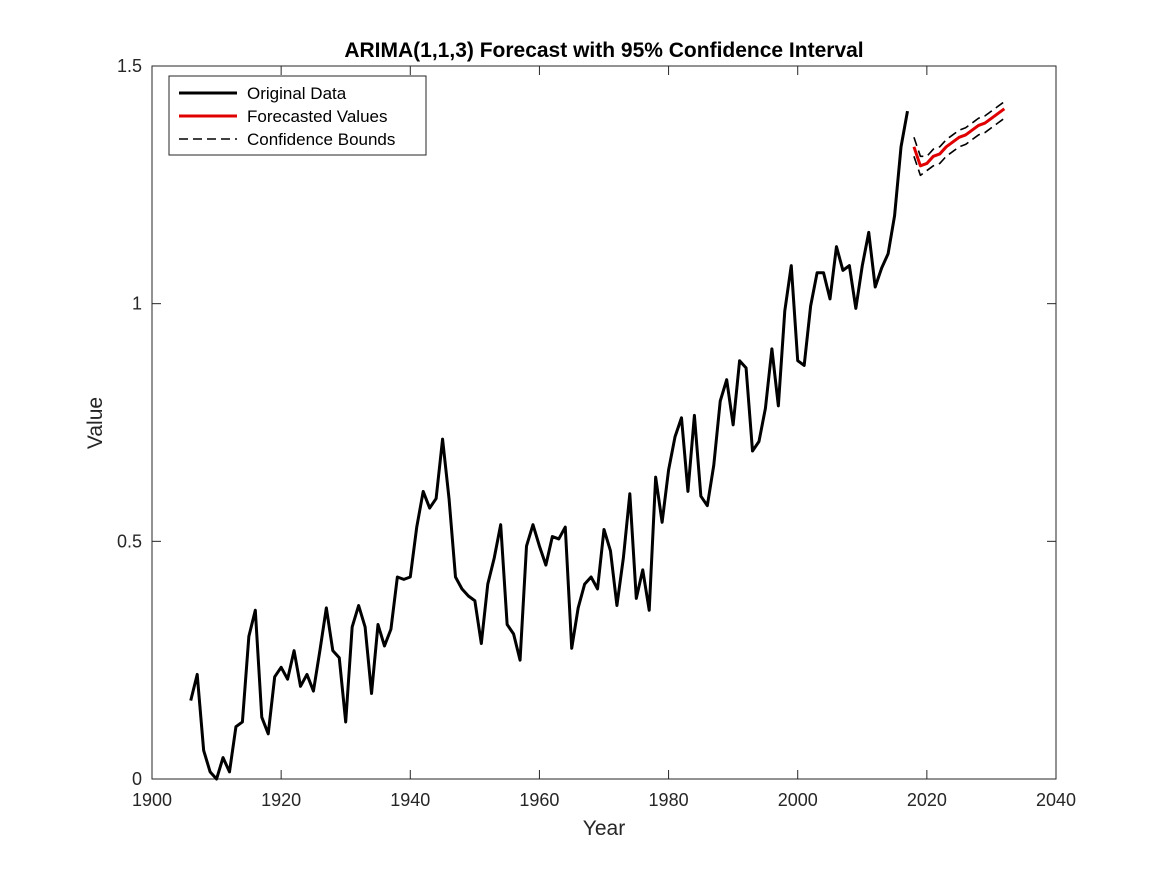 This screenshot has width=1167, height=875. What do you see at coordinates (321, 139) in the screenshot?
I see `legend-label: Confidence Bounds` at bounding box center [321, 139].